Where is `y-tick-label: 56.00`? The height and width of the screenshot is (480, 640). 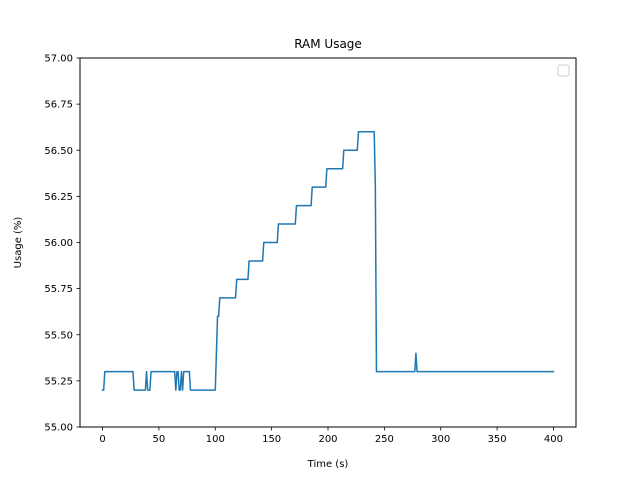
y-tick-label: 56.00 is located at coordinates (58, 243).